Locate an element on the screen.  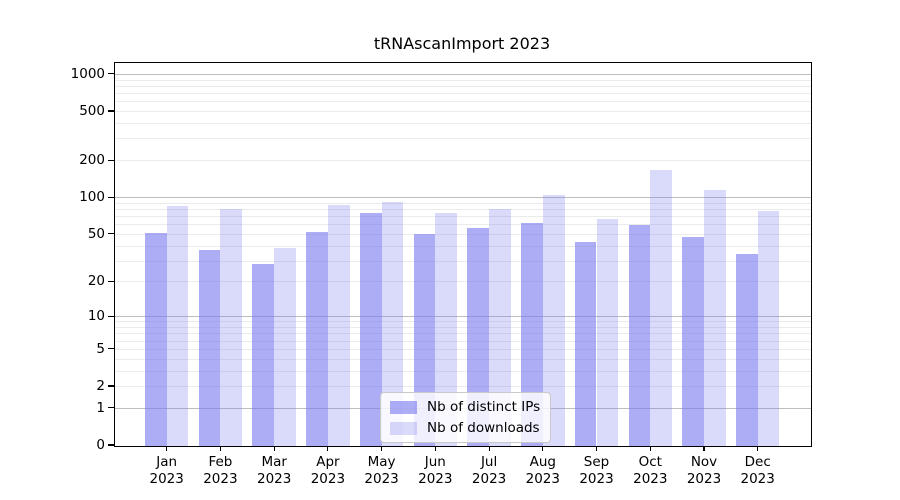
legend-entry-downloads: Nb of downloads is located at coordinates (465, 428).